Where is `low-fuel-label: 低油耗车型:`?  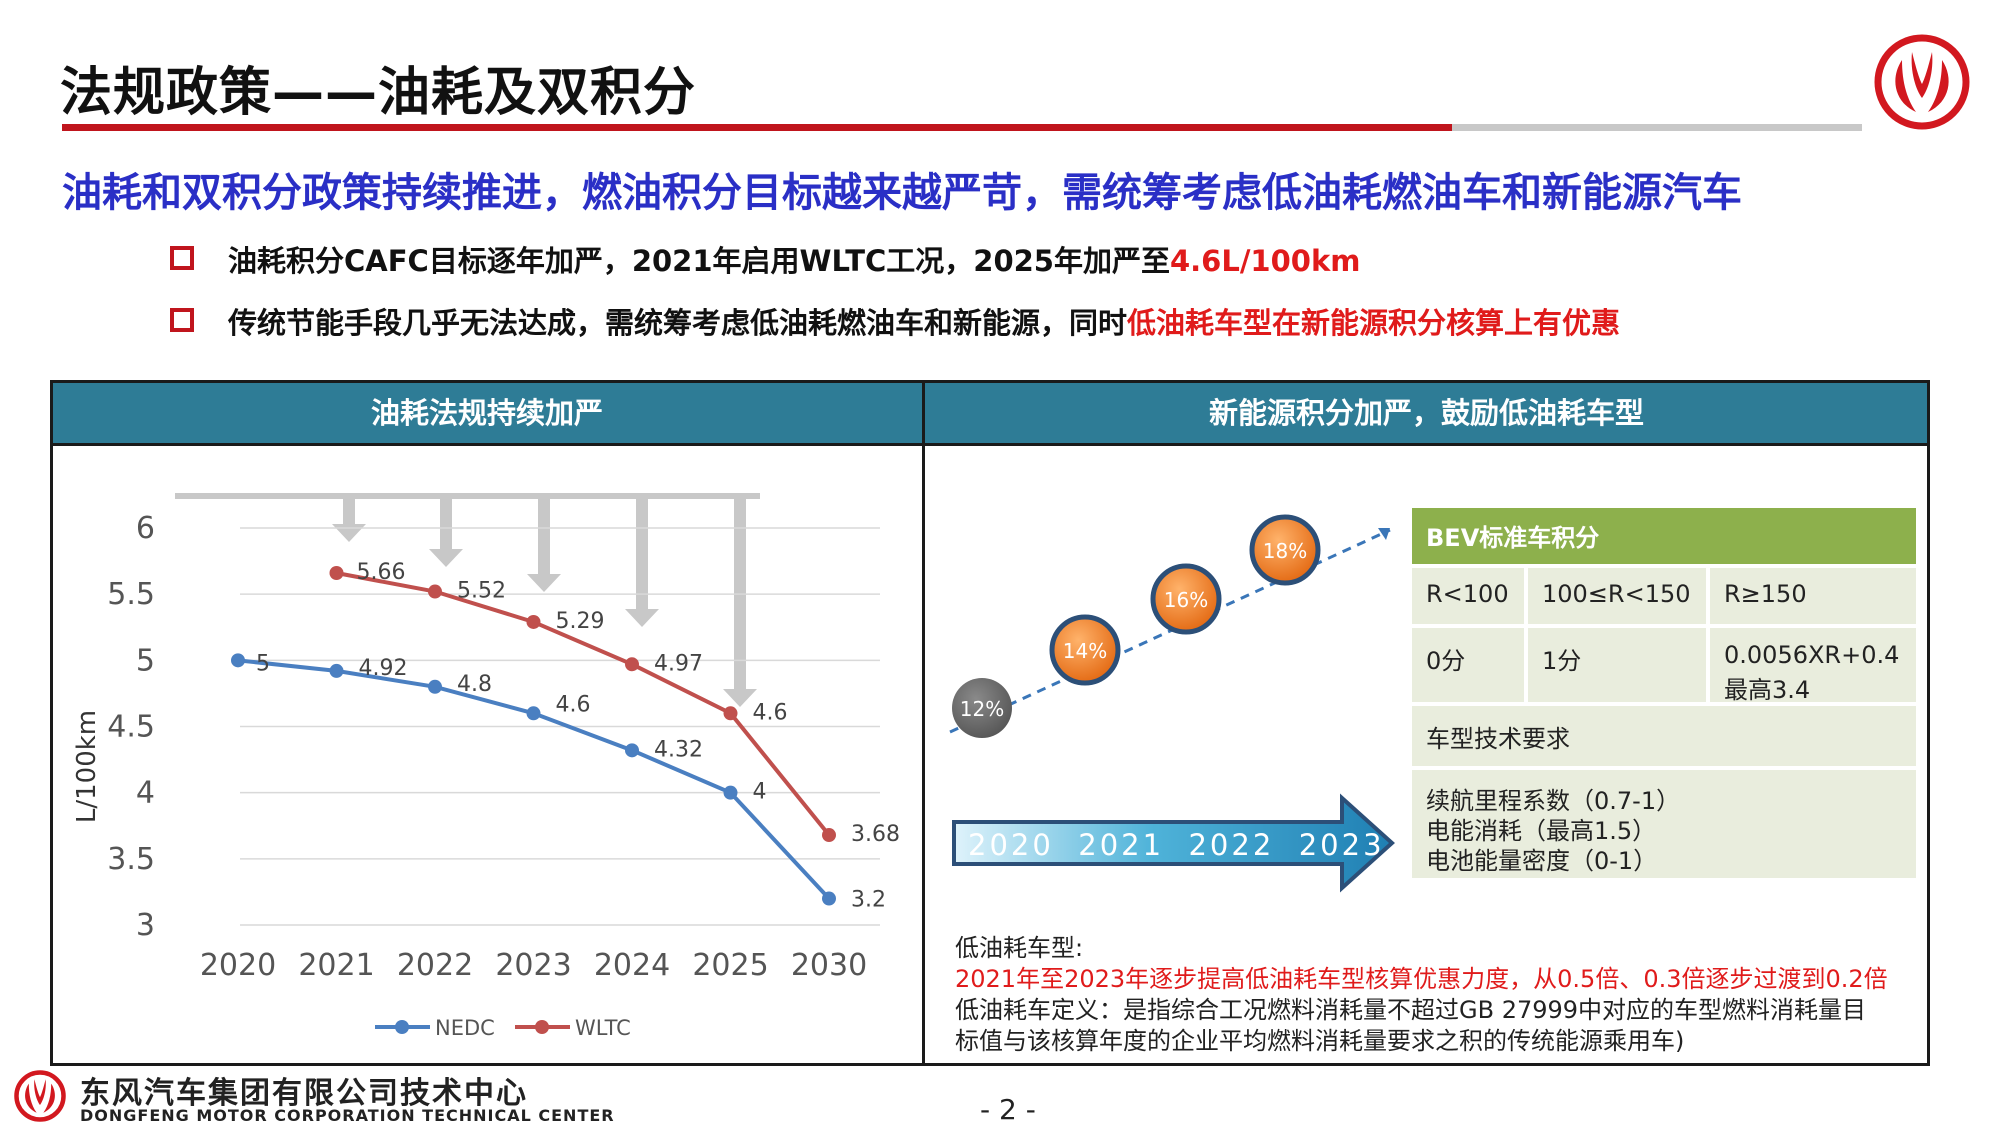 low-fuel-label: 低油耗车型: is located at coordinates (1019, 948).